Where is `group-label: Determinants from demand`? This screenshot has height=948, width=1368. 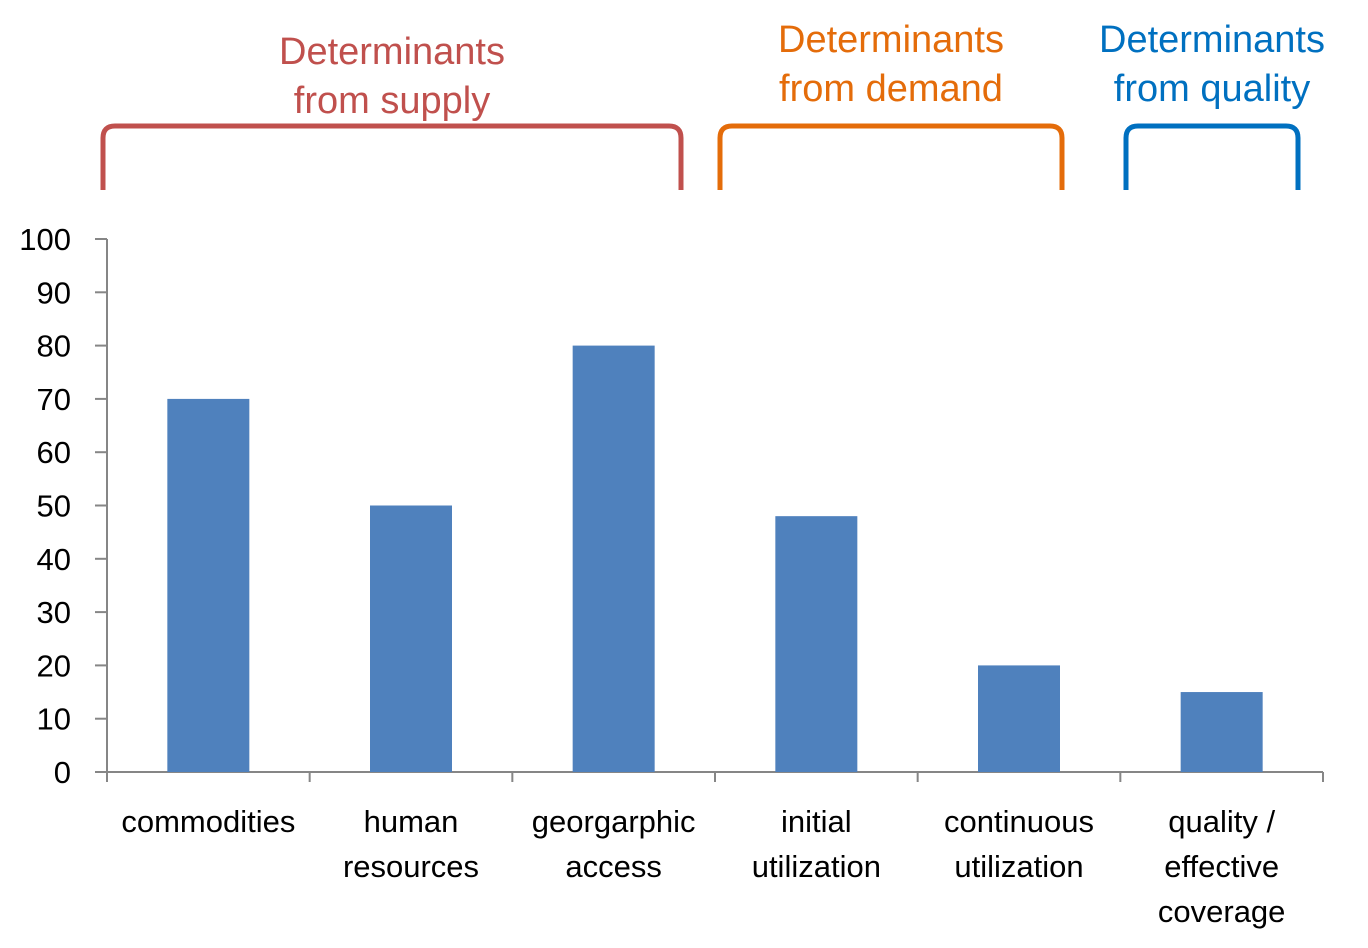
group-label: Determinants from demand is located at coordinates (891, 64).